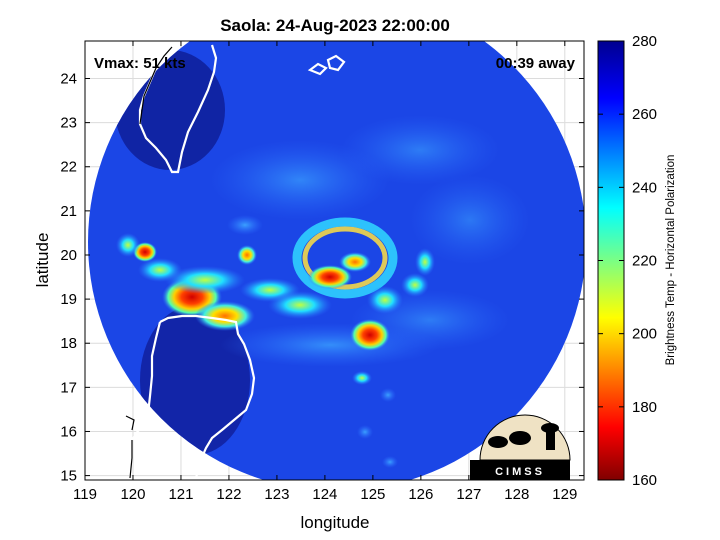 The width and height of the screenshot is (720, 540). I want to click on vmax-label: Vmax: 51 kts, so click(140, 63).